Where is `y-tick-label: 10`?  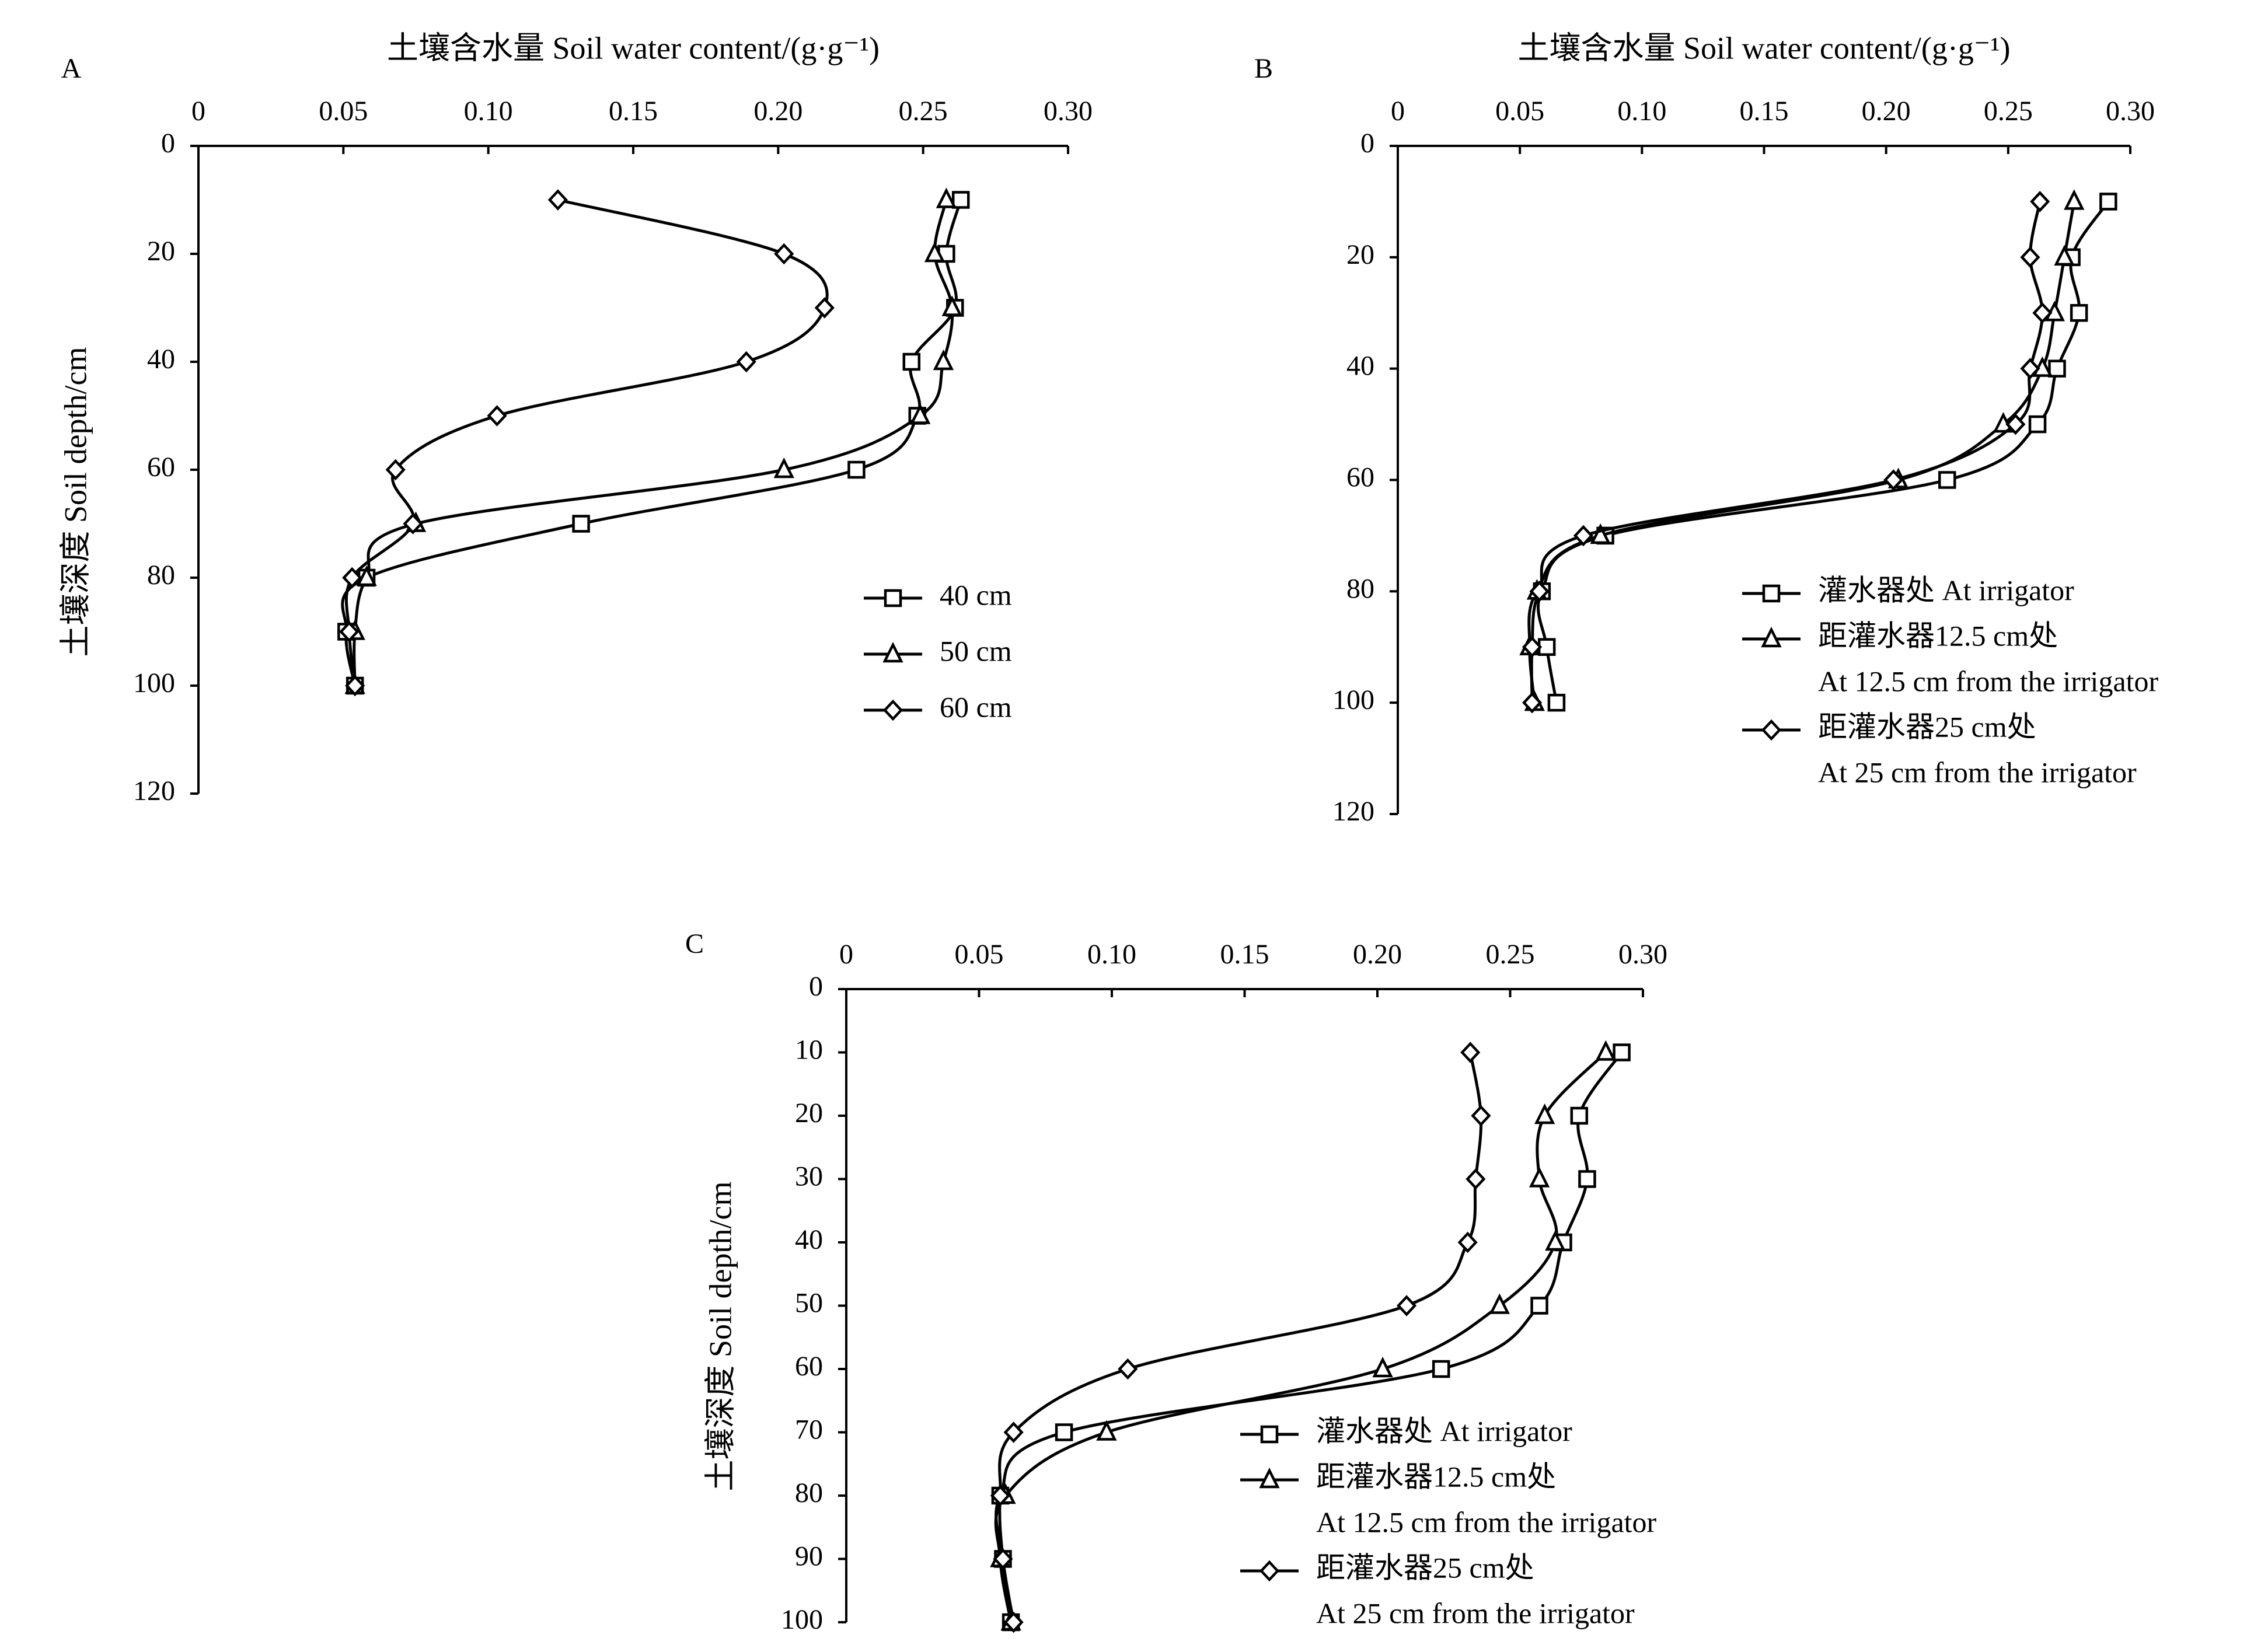
y-tick-label: 10 is located at coordinates (809, 1050).